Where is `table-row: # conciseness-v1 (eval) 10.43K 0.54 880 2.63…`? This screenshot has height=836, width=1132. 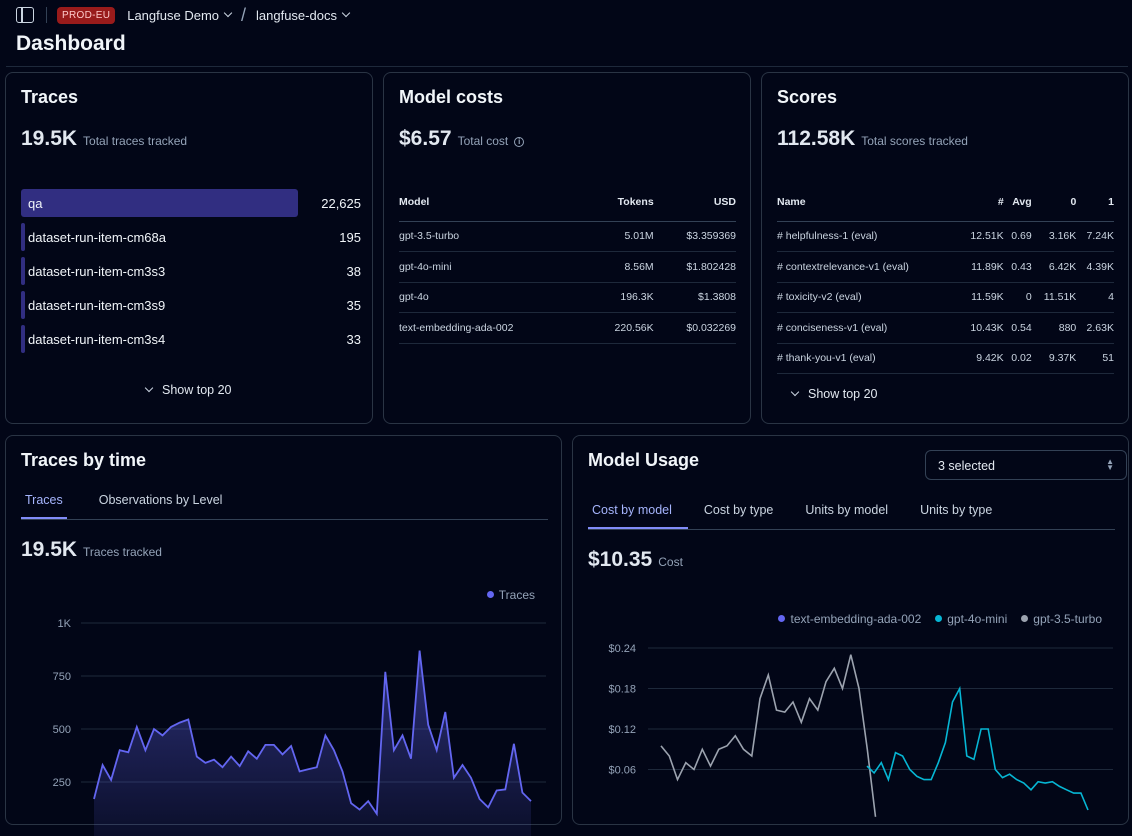
table-row: # conciseness-v1 (eval) 10.43K 0.54 880 2.63… is located at coordinates (945, 328).